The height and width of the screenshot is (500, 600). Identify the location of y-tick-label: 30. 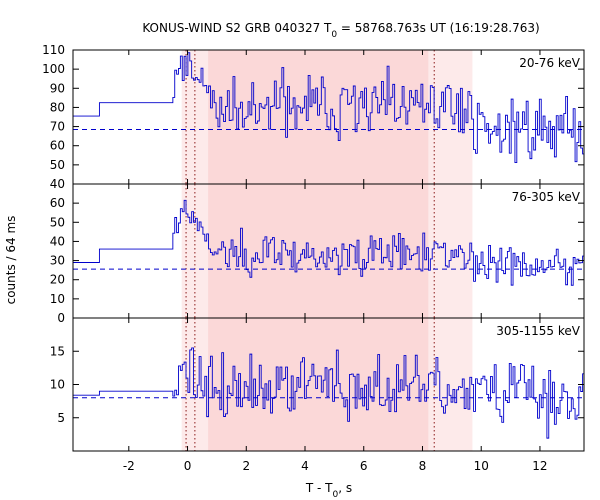
(57, 261).